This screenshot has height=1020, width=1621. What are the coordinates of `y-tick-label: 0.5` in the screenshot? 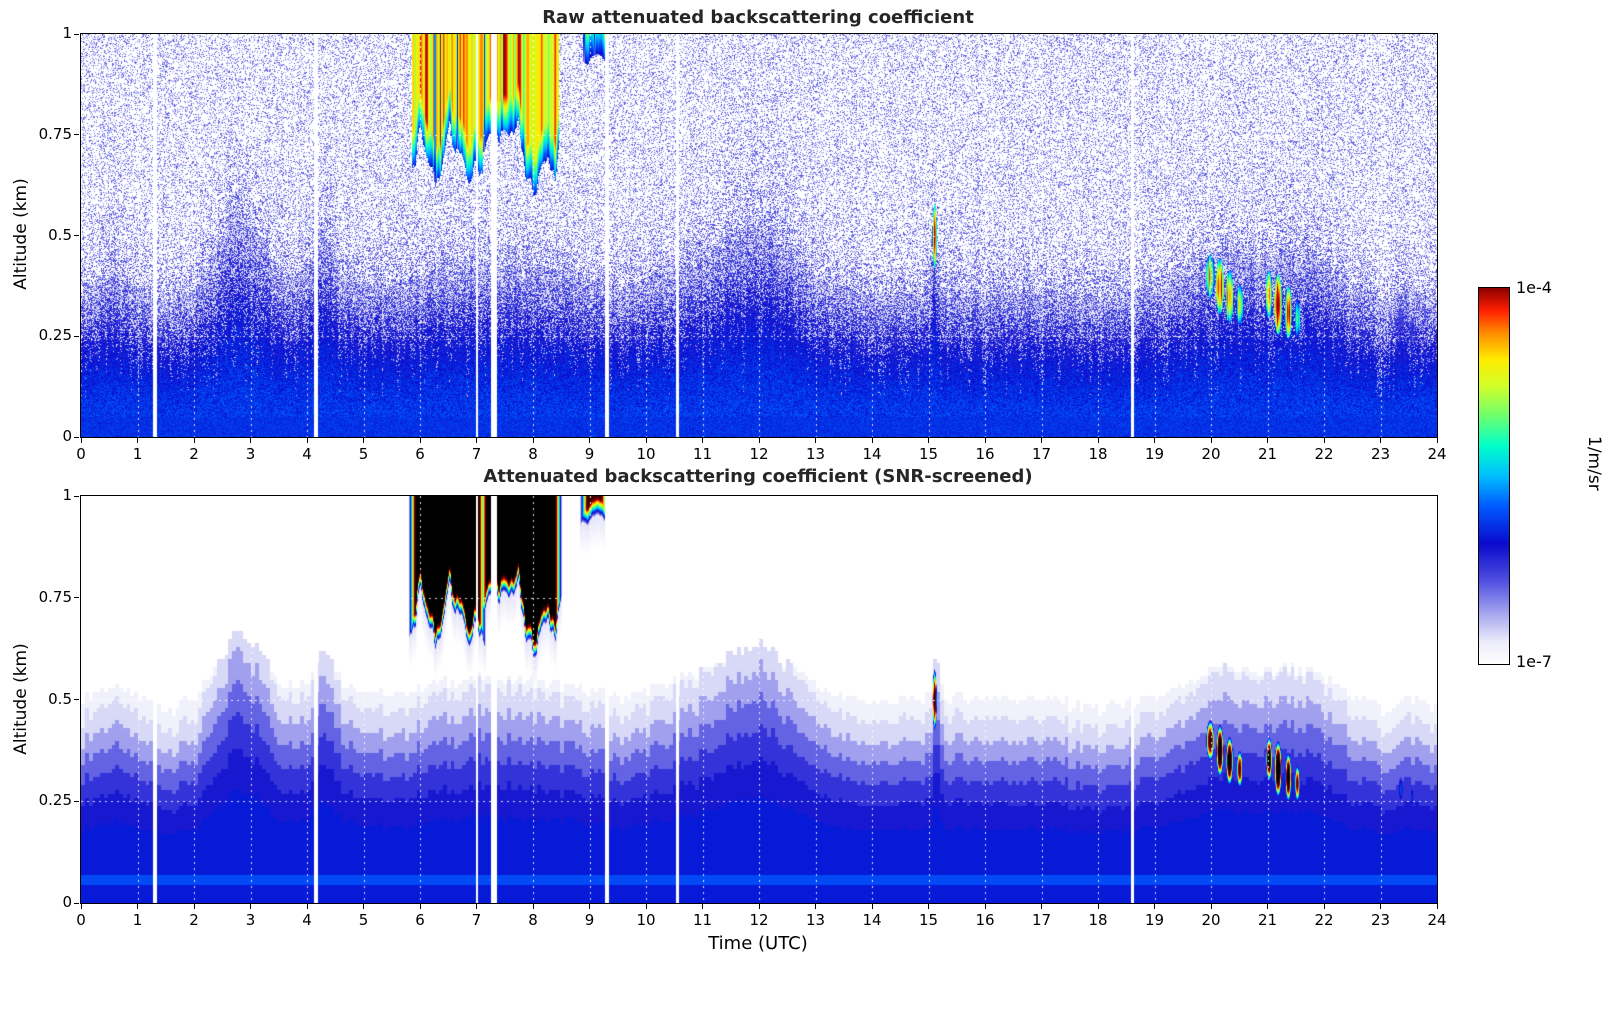 It's located at (60, 234).